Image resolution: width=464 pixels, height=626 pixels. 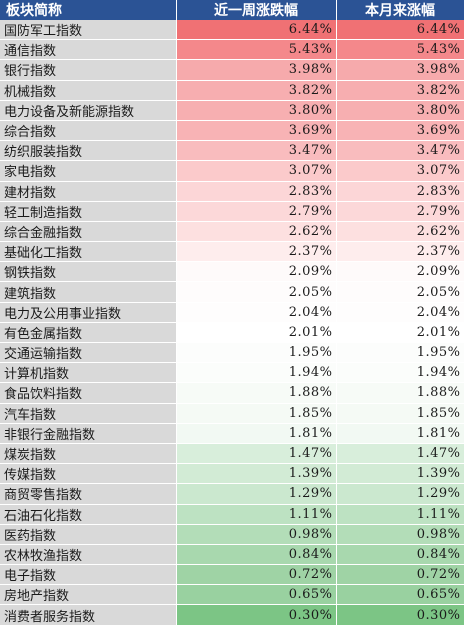 What do you see at coordinates (88, 252) in the screenshot?
I see `sector-name-cell: 基础化工指数` at bounding box center [88, 252].